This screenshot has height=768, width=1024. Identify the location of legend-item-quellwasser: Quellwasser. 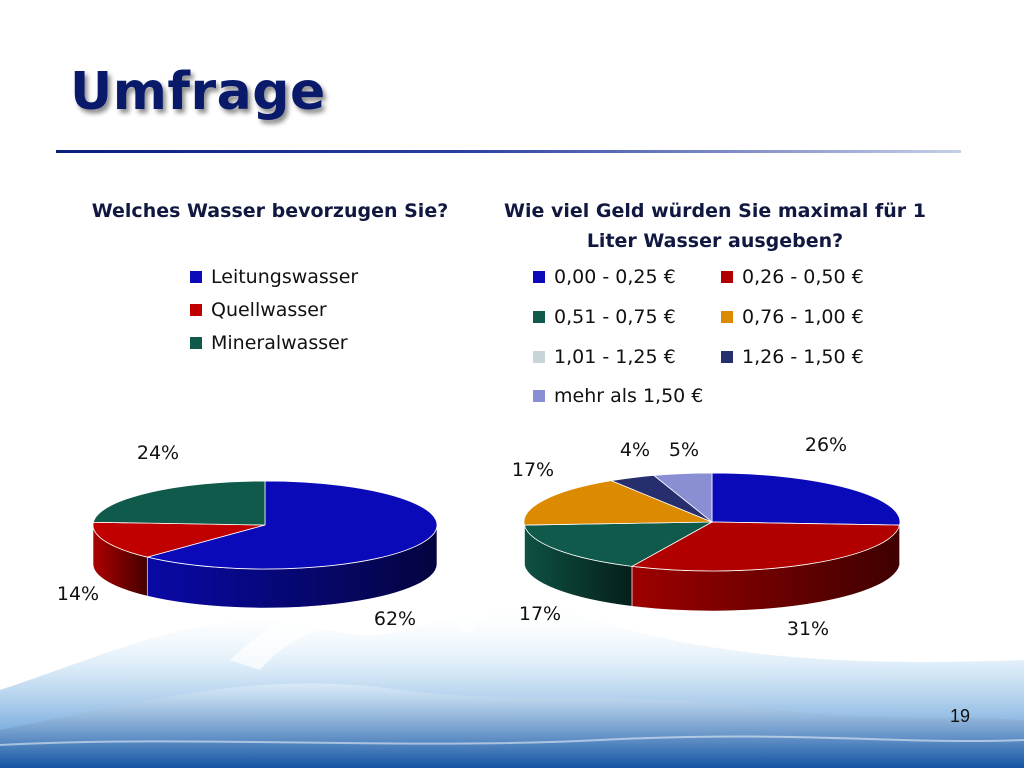
(258, 310).